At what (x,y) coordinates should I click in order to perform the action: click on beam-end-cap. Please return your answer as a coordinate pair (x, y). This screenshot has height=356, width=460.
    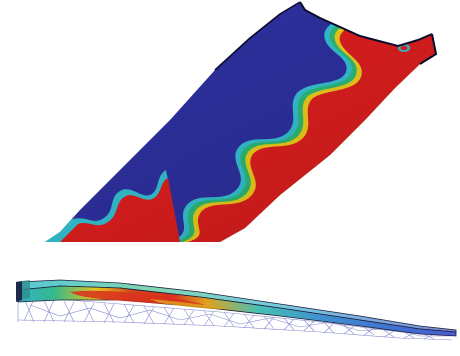
    Looking at the image, I should click on (19, 291).